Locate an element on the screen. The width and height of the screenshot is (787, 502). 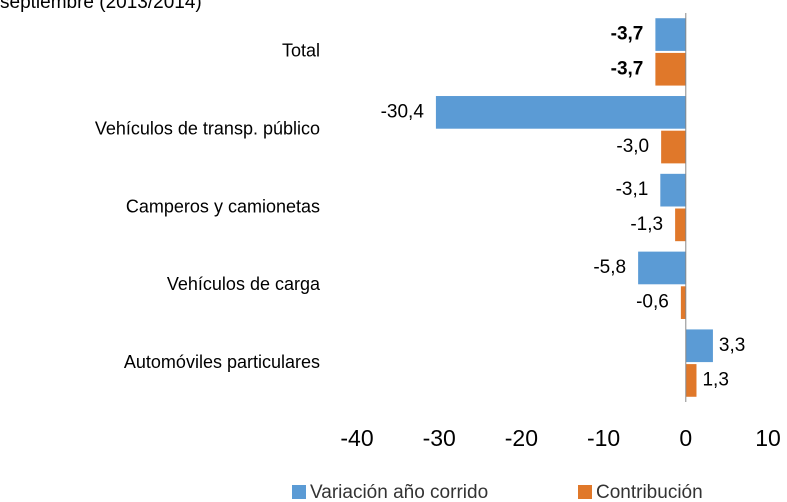
data-label: 3,3 is located at coordinates (732, 345).